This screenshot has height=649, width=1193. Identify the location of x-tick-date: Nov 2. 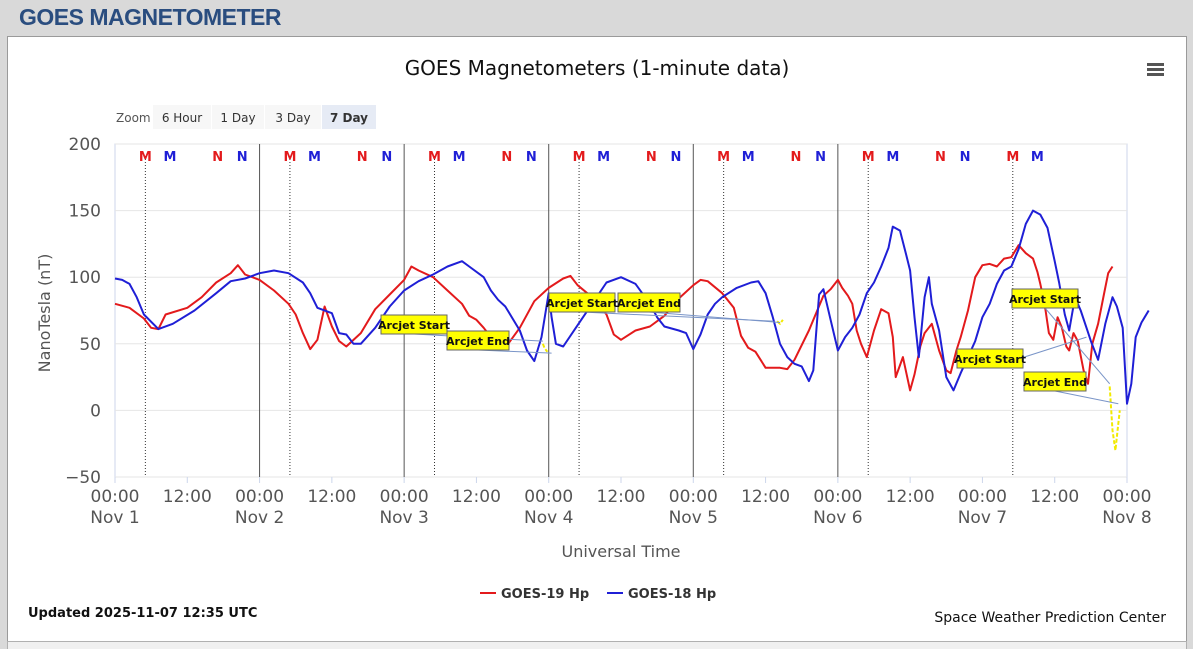
(259, 518).